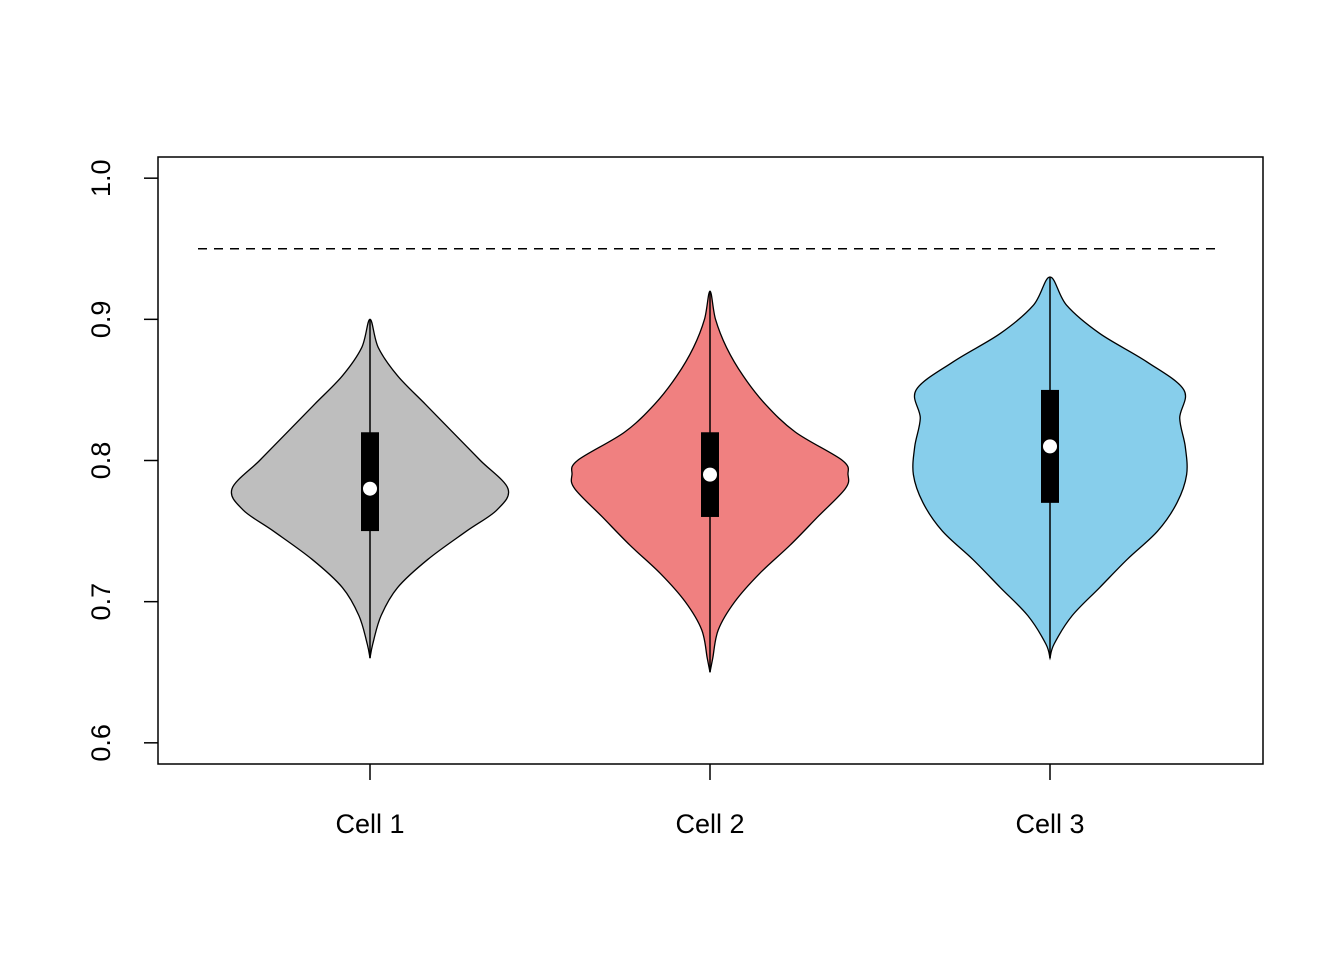 The image size is (1344, 960). What do you see at coordinates (101, 461) in the screenshot?
I see `y-tick-label: 0.8` at bounding box center [101, 461].